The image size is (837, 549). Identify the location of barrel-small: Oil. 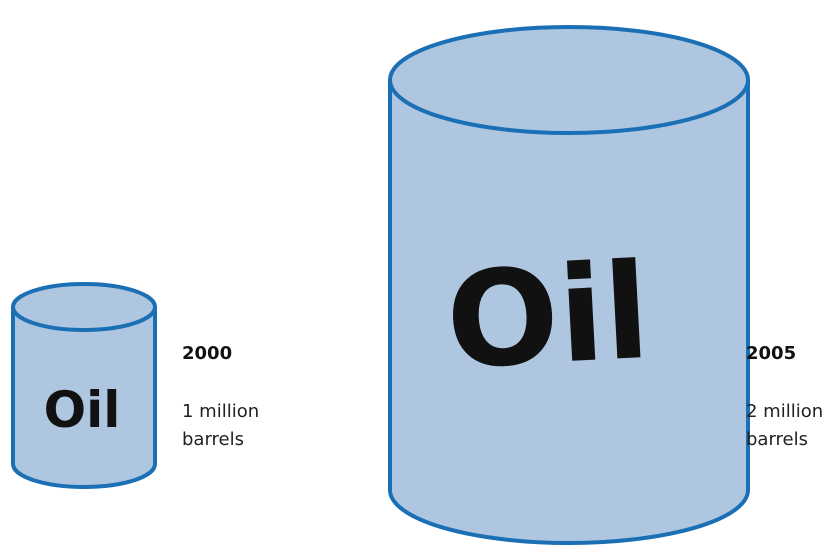
(84, 385).